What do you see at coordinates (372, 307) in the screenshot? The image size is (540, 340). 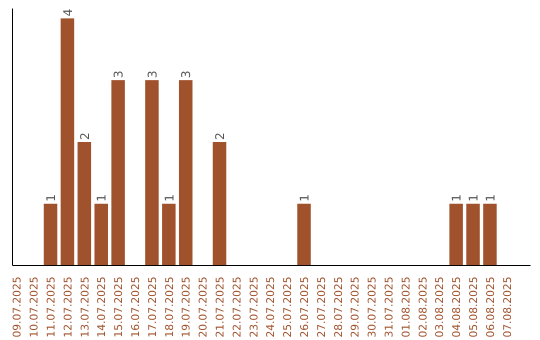 I see `x-tick-label: 30.07.2025` at bounding box center [372, 307].